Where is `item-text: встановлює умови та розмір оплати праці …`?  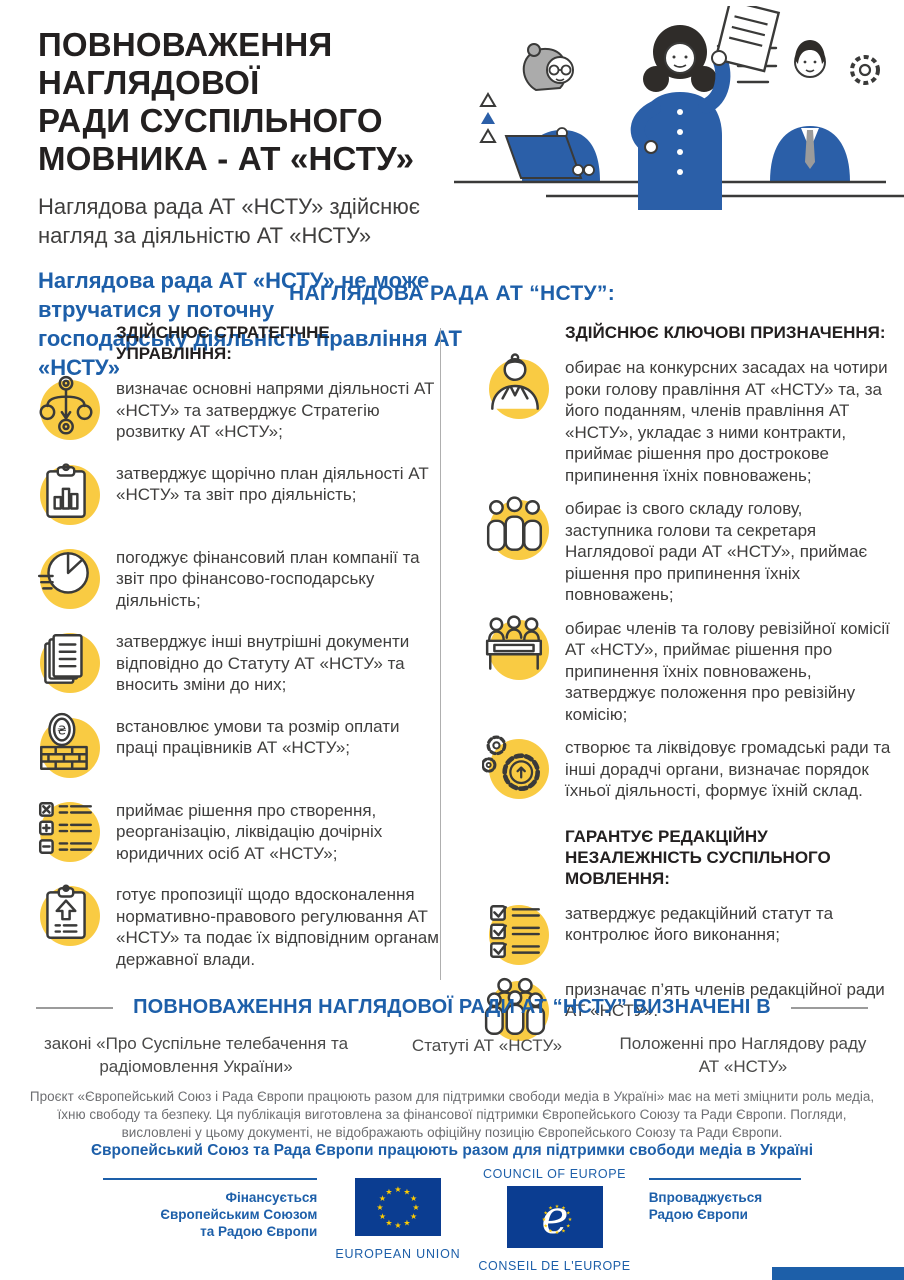 item-text: встановлює умови та розмір оплати праці … is located at coordinates (258, 737).